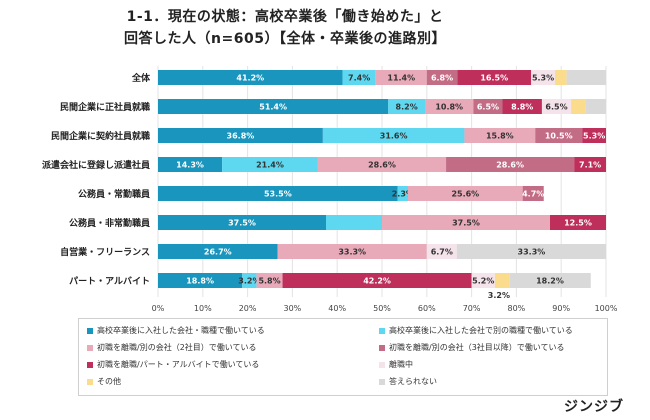 The height and width of the screenshot is (420, 650). I want to click on data-label: 8.8%, so click(522, 107).